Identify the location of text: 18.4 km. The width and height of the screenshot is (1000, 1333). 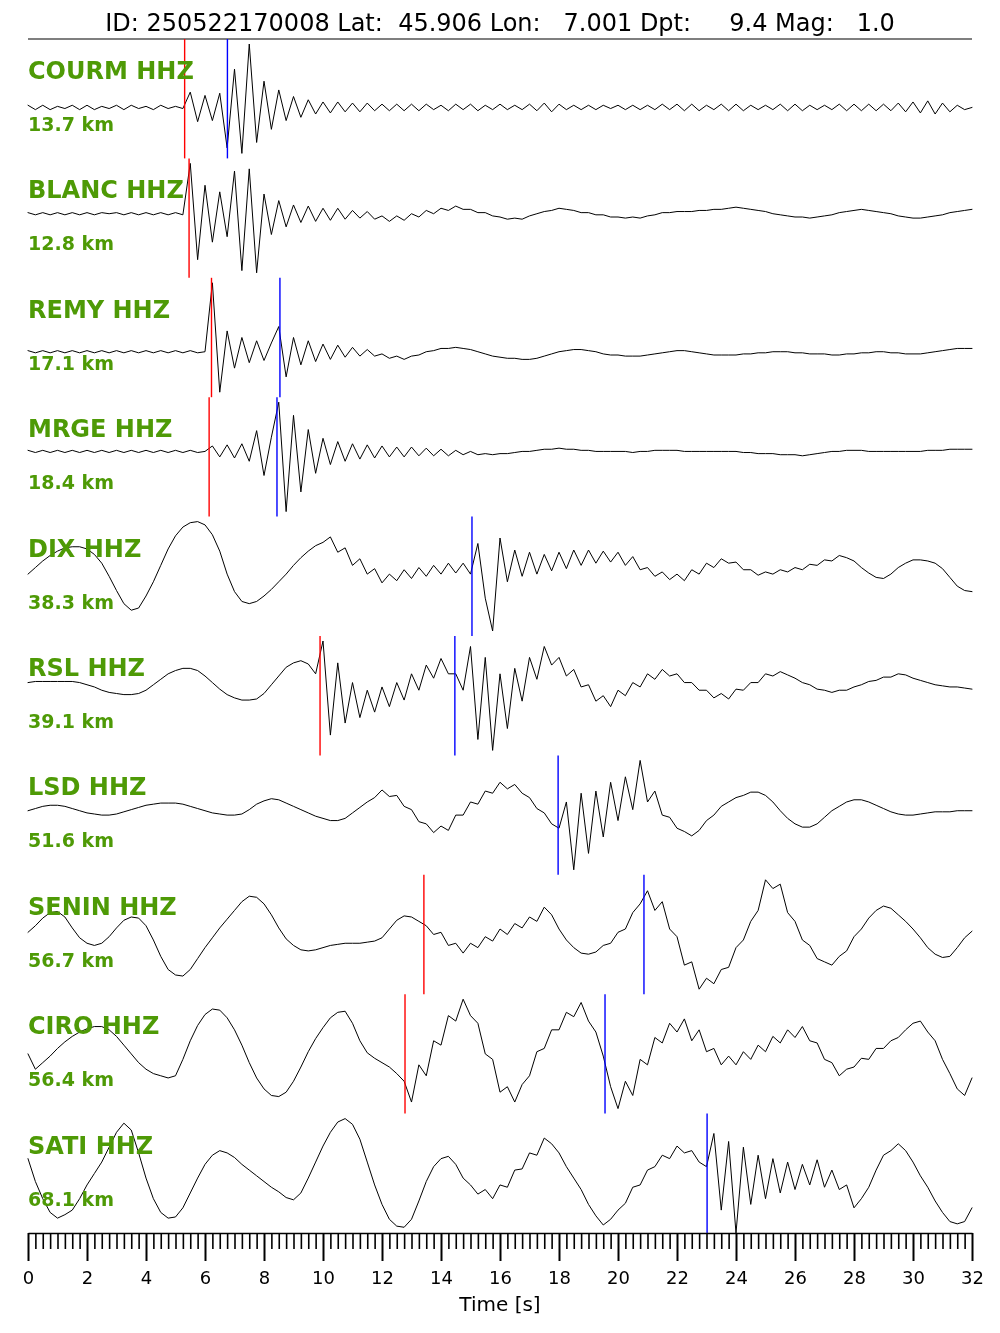
(71, 482).